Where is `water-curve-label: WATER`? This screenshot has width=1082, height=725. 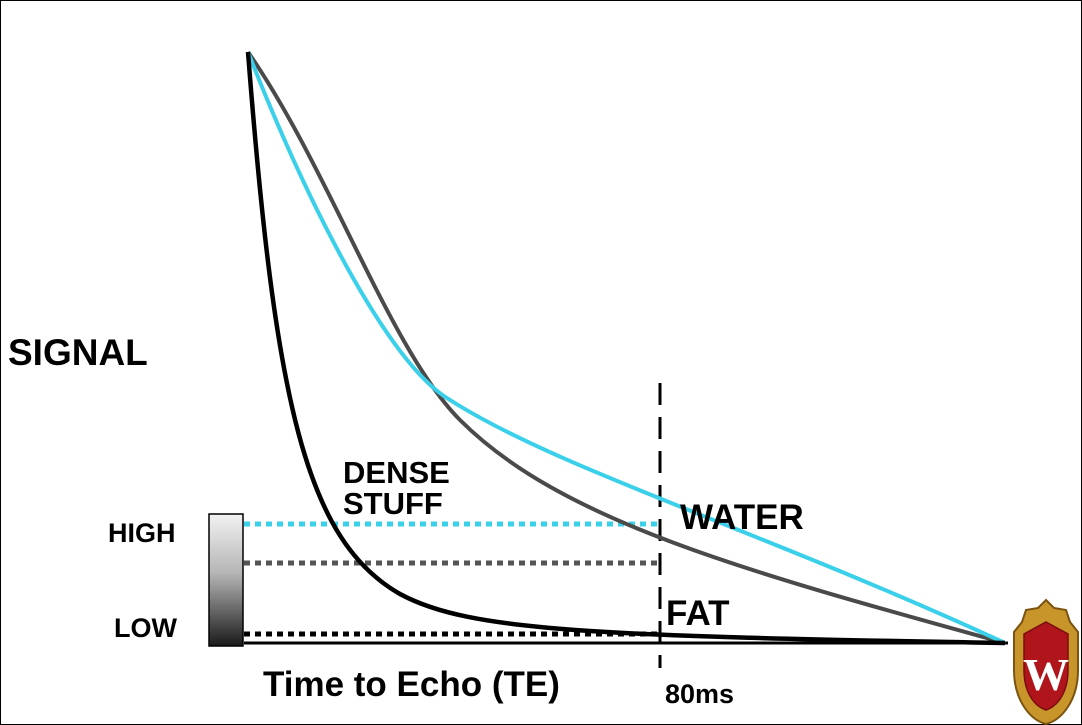 water-curve-label: WATER is located at coordinates (742, 517).